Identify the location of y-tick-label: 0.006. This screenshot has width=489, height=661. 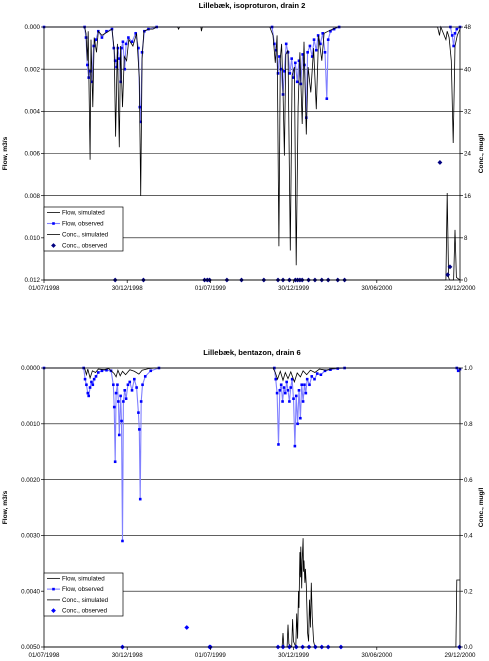
(33, 154).